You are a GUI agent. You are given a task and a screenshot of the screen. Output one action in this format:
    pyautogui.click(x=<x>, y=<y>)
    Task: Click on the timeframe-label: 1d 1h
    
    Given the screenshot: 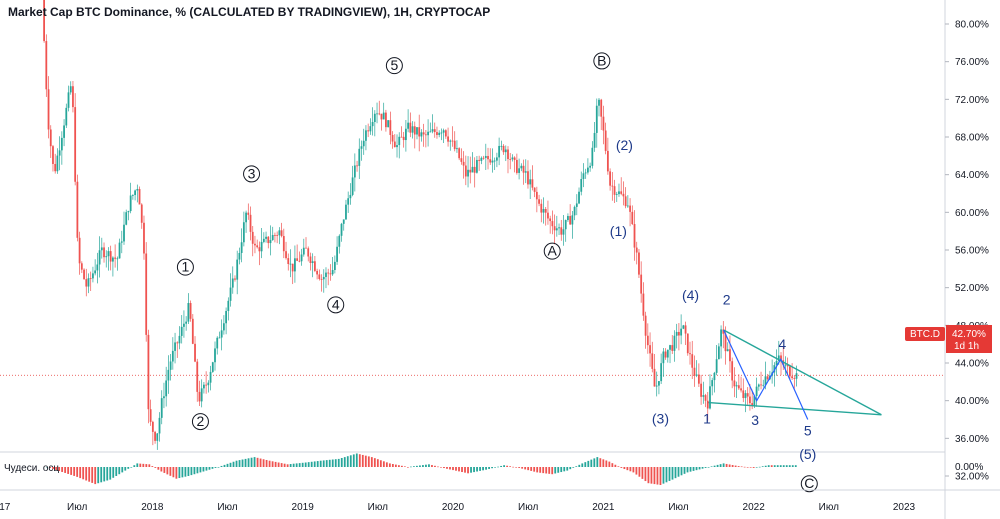 What is the action you would take?
    pyautogui.click(x=966, y=346)
    